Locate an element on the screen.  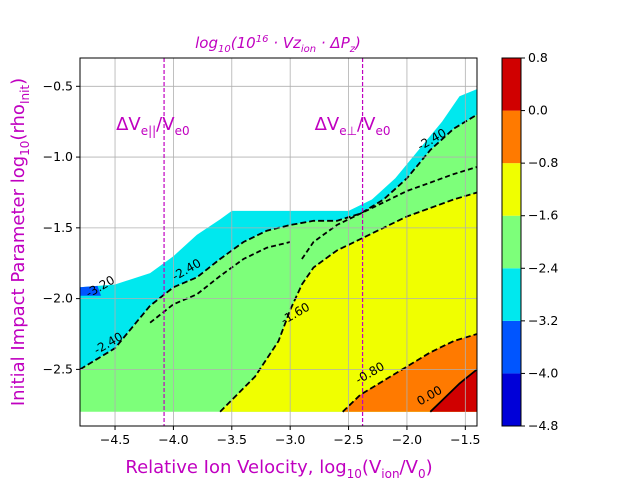
colorbar-tick-label: −4.8 is located at coordinates (543, 425).